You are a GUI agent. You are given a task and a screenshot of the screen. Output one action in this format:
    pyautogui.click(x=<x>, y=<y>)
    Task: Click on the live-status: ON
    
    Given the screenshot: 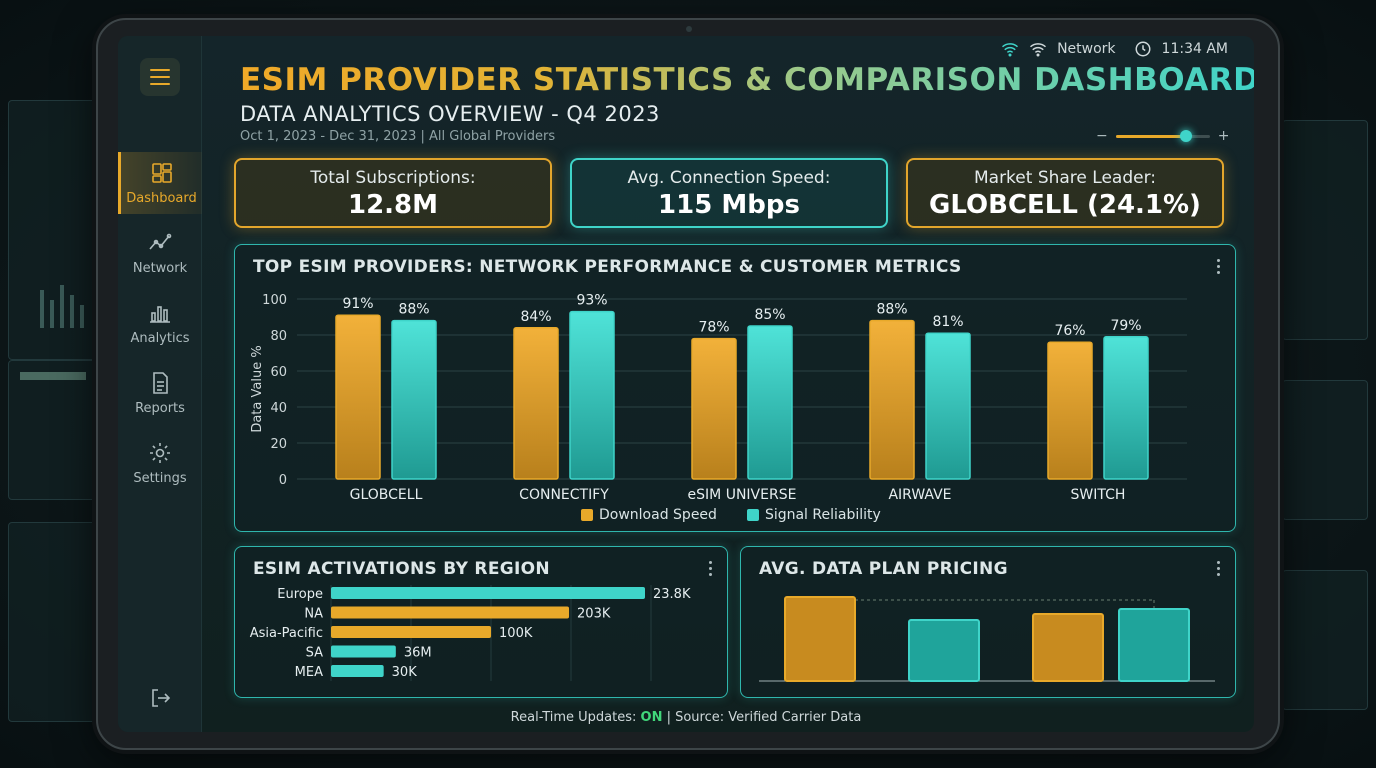 What is the action you would take?
    pyautogui.click(x=651, y=717)
    